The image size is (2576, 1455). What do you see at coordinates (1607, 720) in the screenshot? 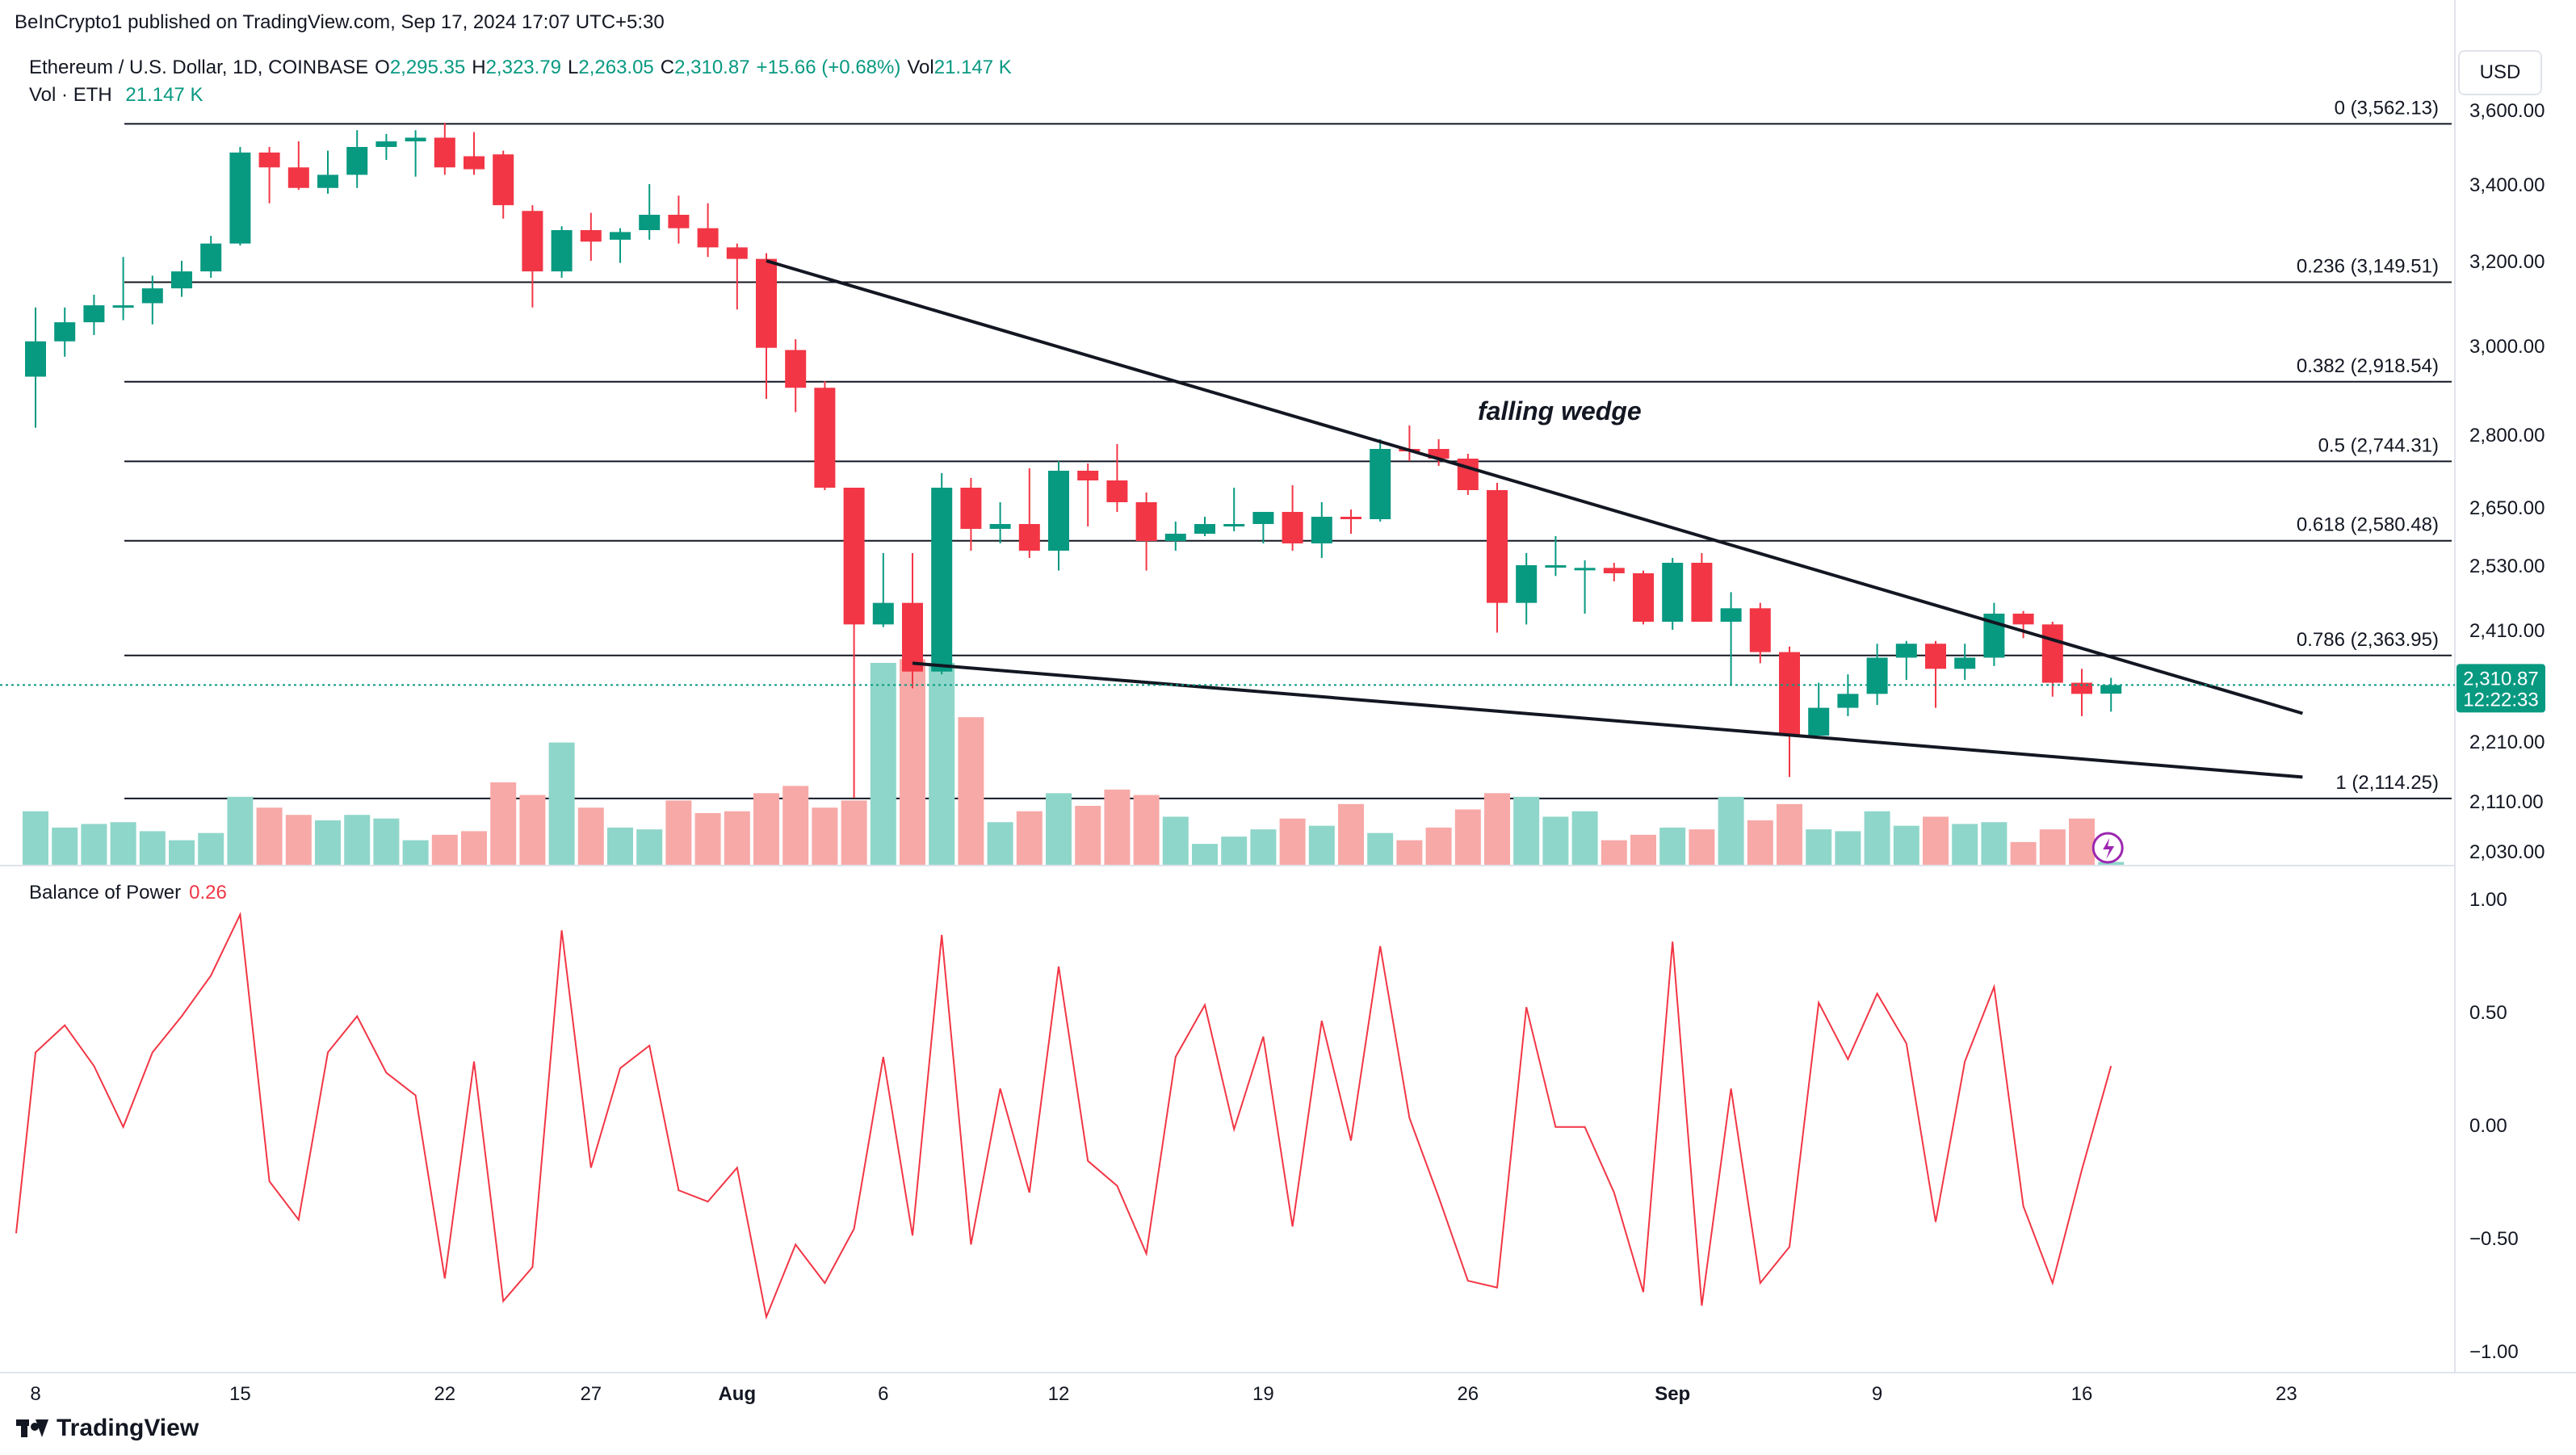
I see `wedge-lower-line` at bounding box center [1607, 720].